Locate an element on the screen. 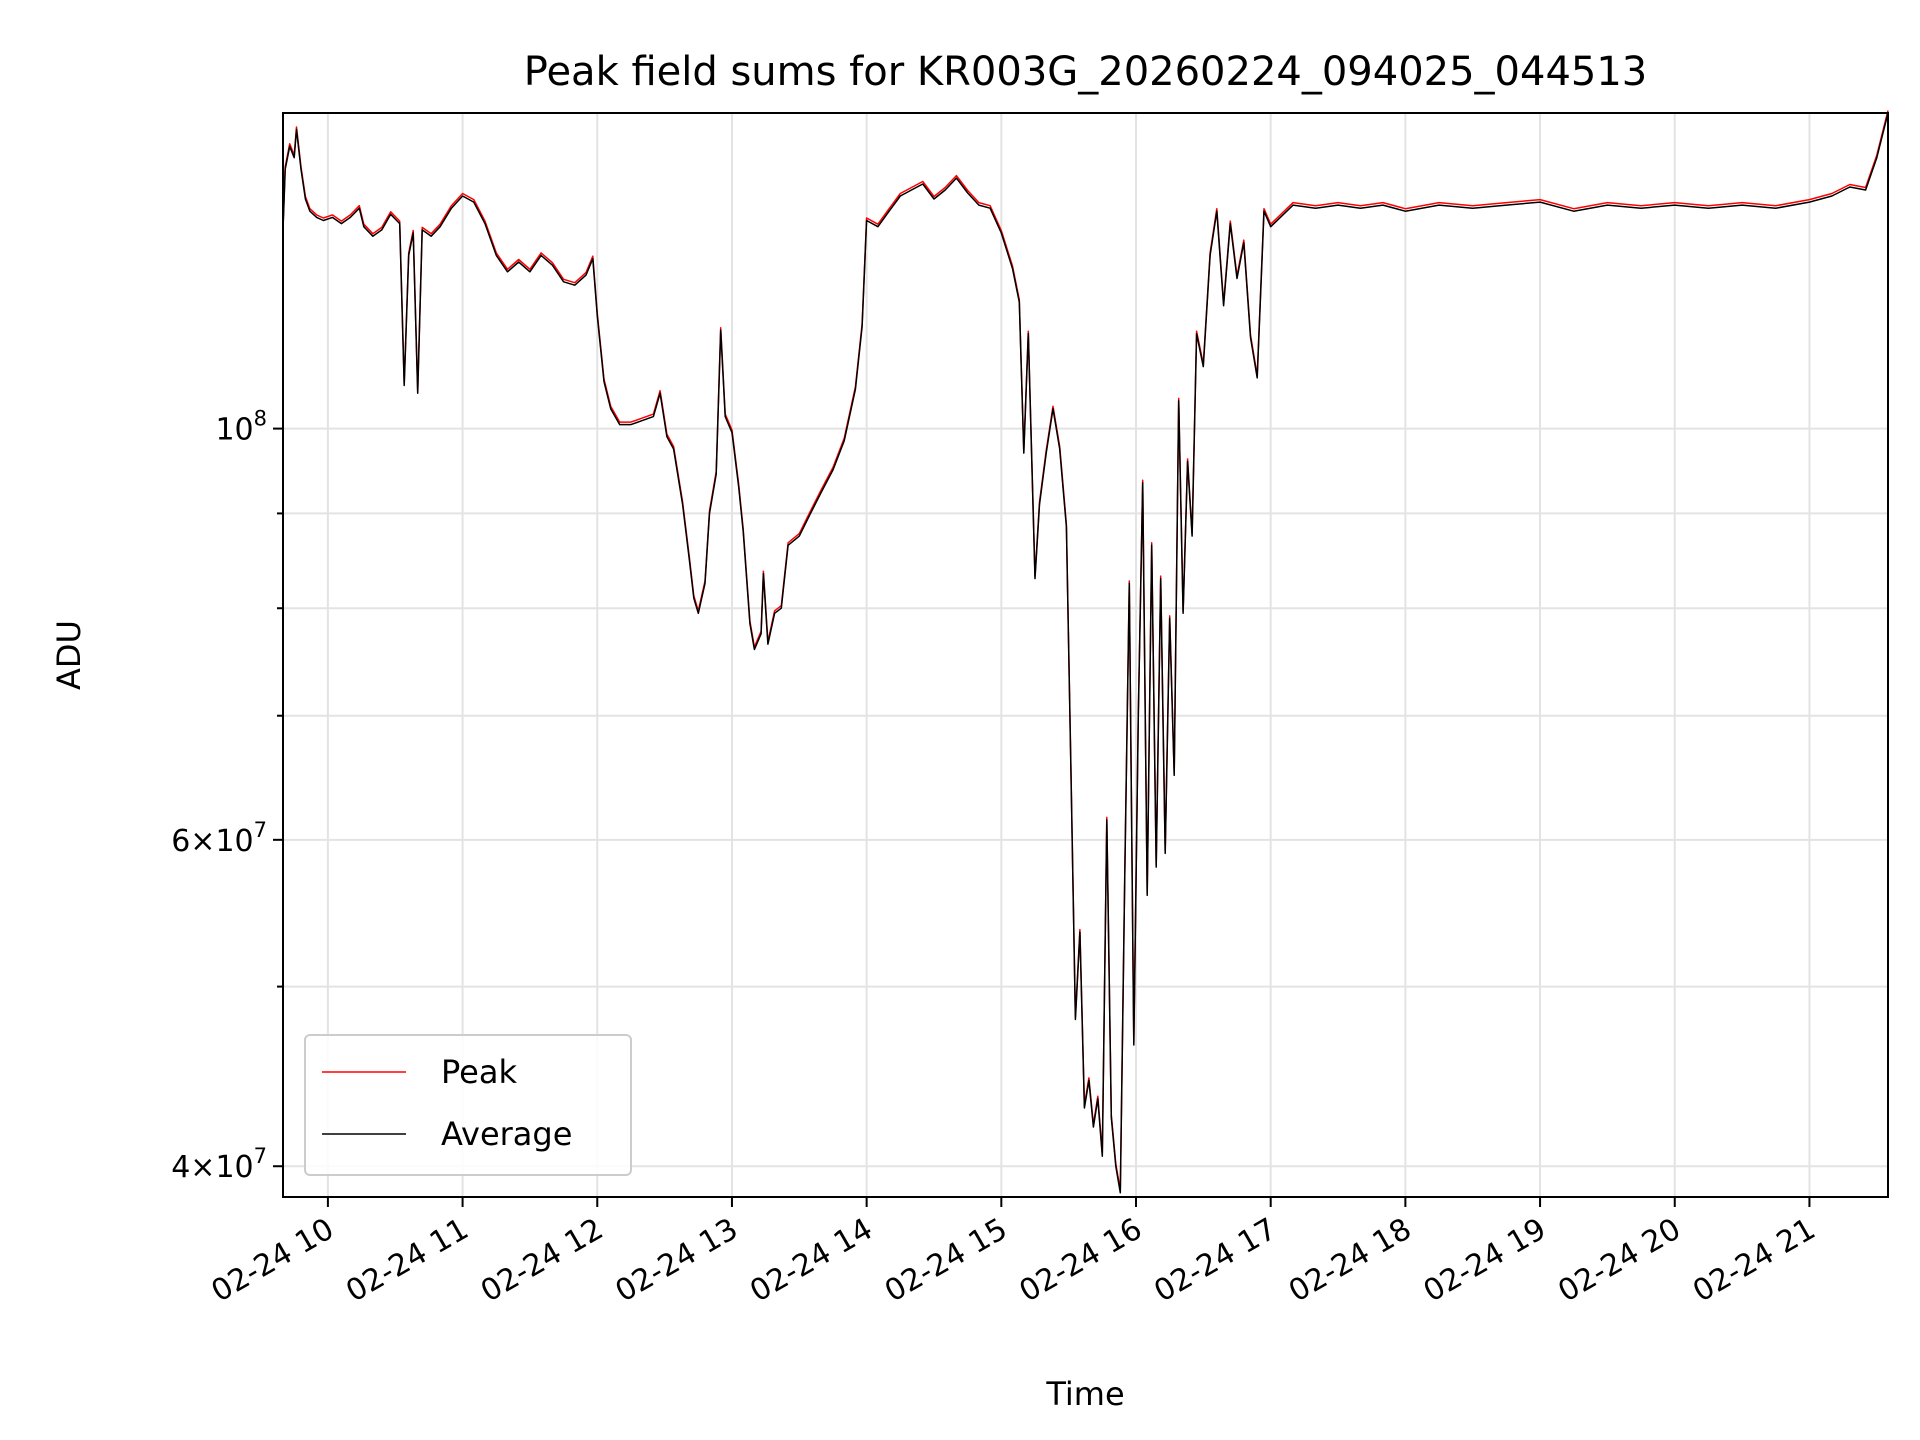 The width and height of the screenshot is (1920, 1440). y-tick-label: 6×107 is located at coordinates (219, 838).